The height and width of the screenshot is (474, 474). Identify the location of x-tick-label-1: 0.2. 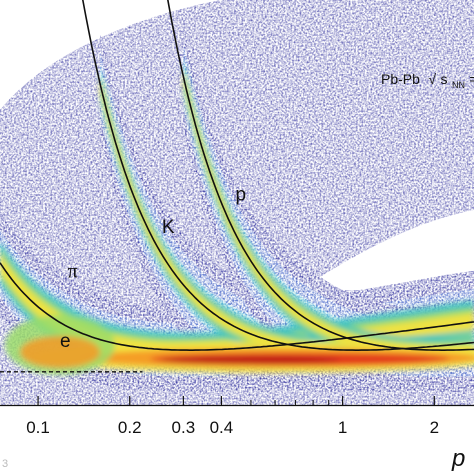
(130, 427).